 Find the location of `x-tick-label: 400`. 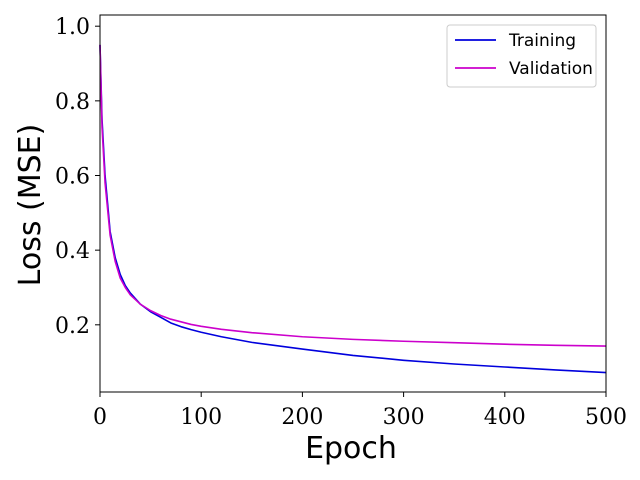

x-tick-label: 400 is located at coordinates (505, 417).